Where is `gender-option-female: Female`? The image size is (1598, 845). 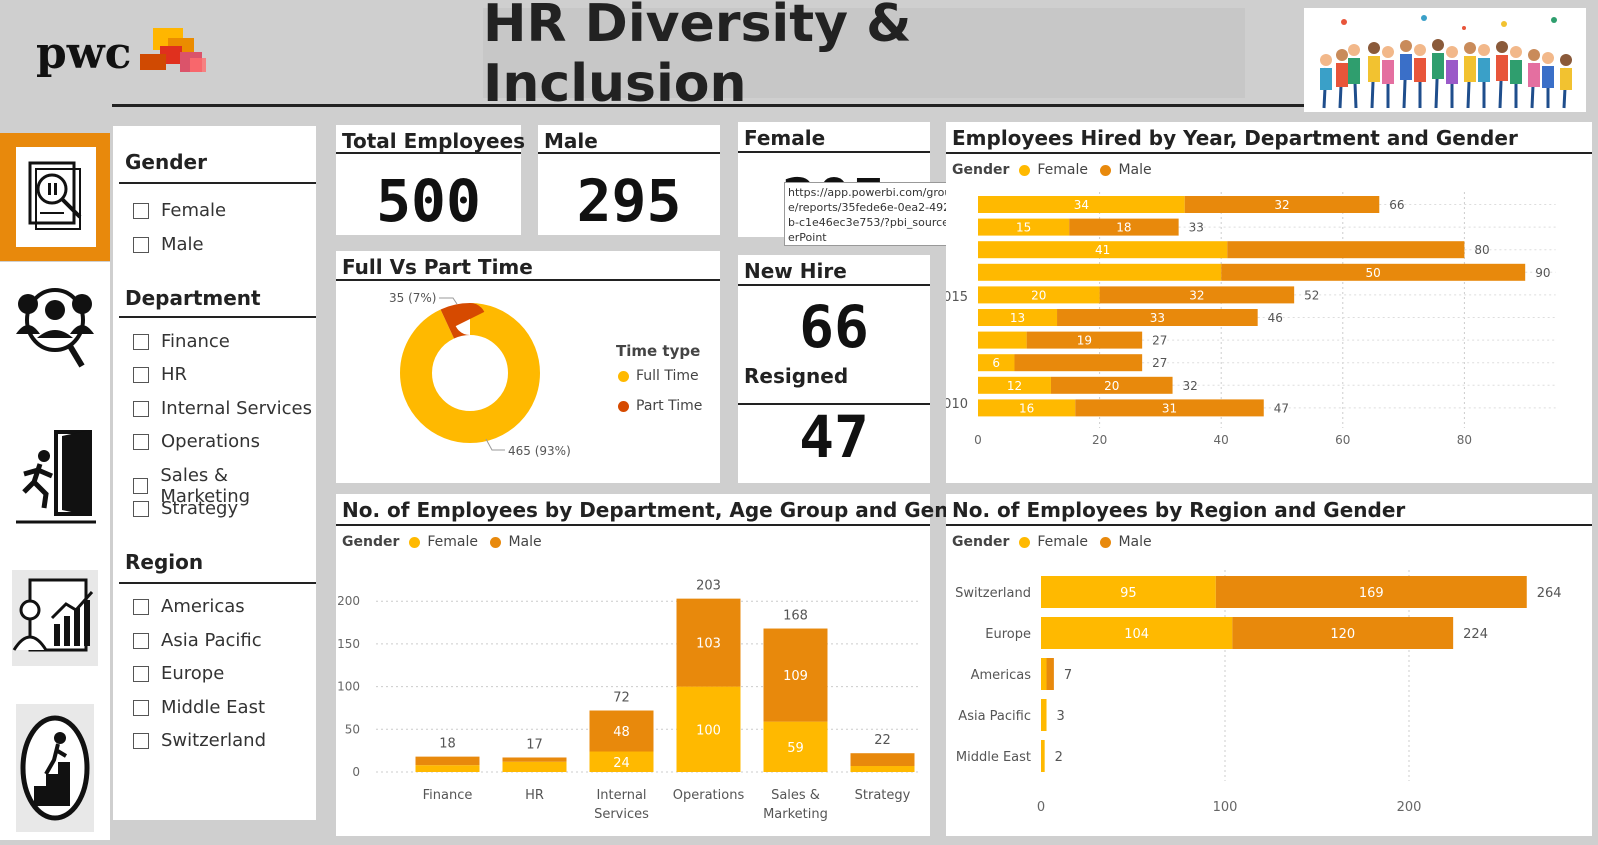
gender-option-female: Female is located at coordinates (179, 210).